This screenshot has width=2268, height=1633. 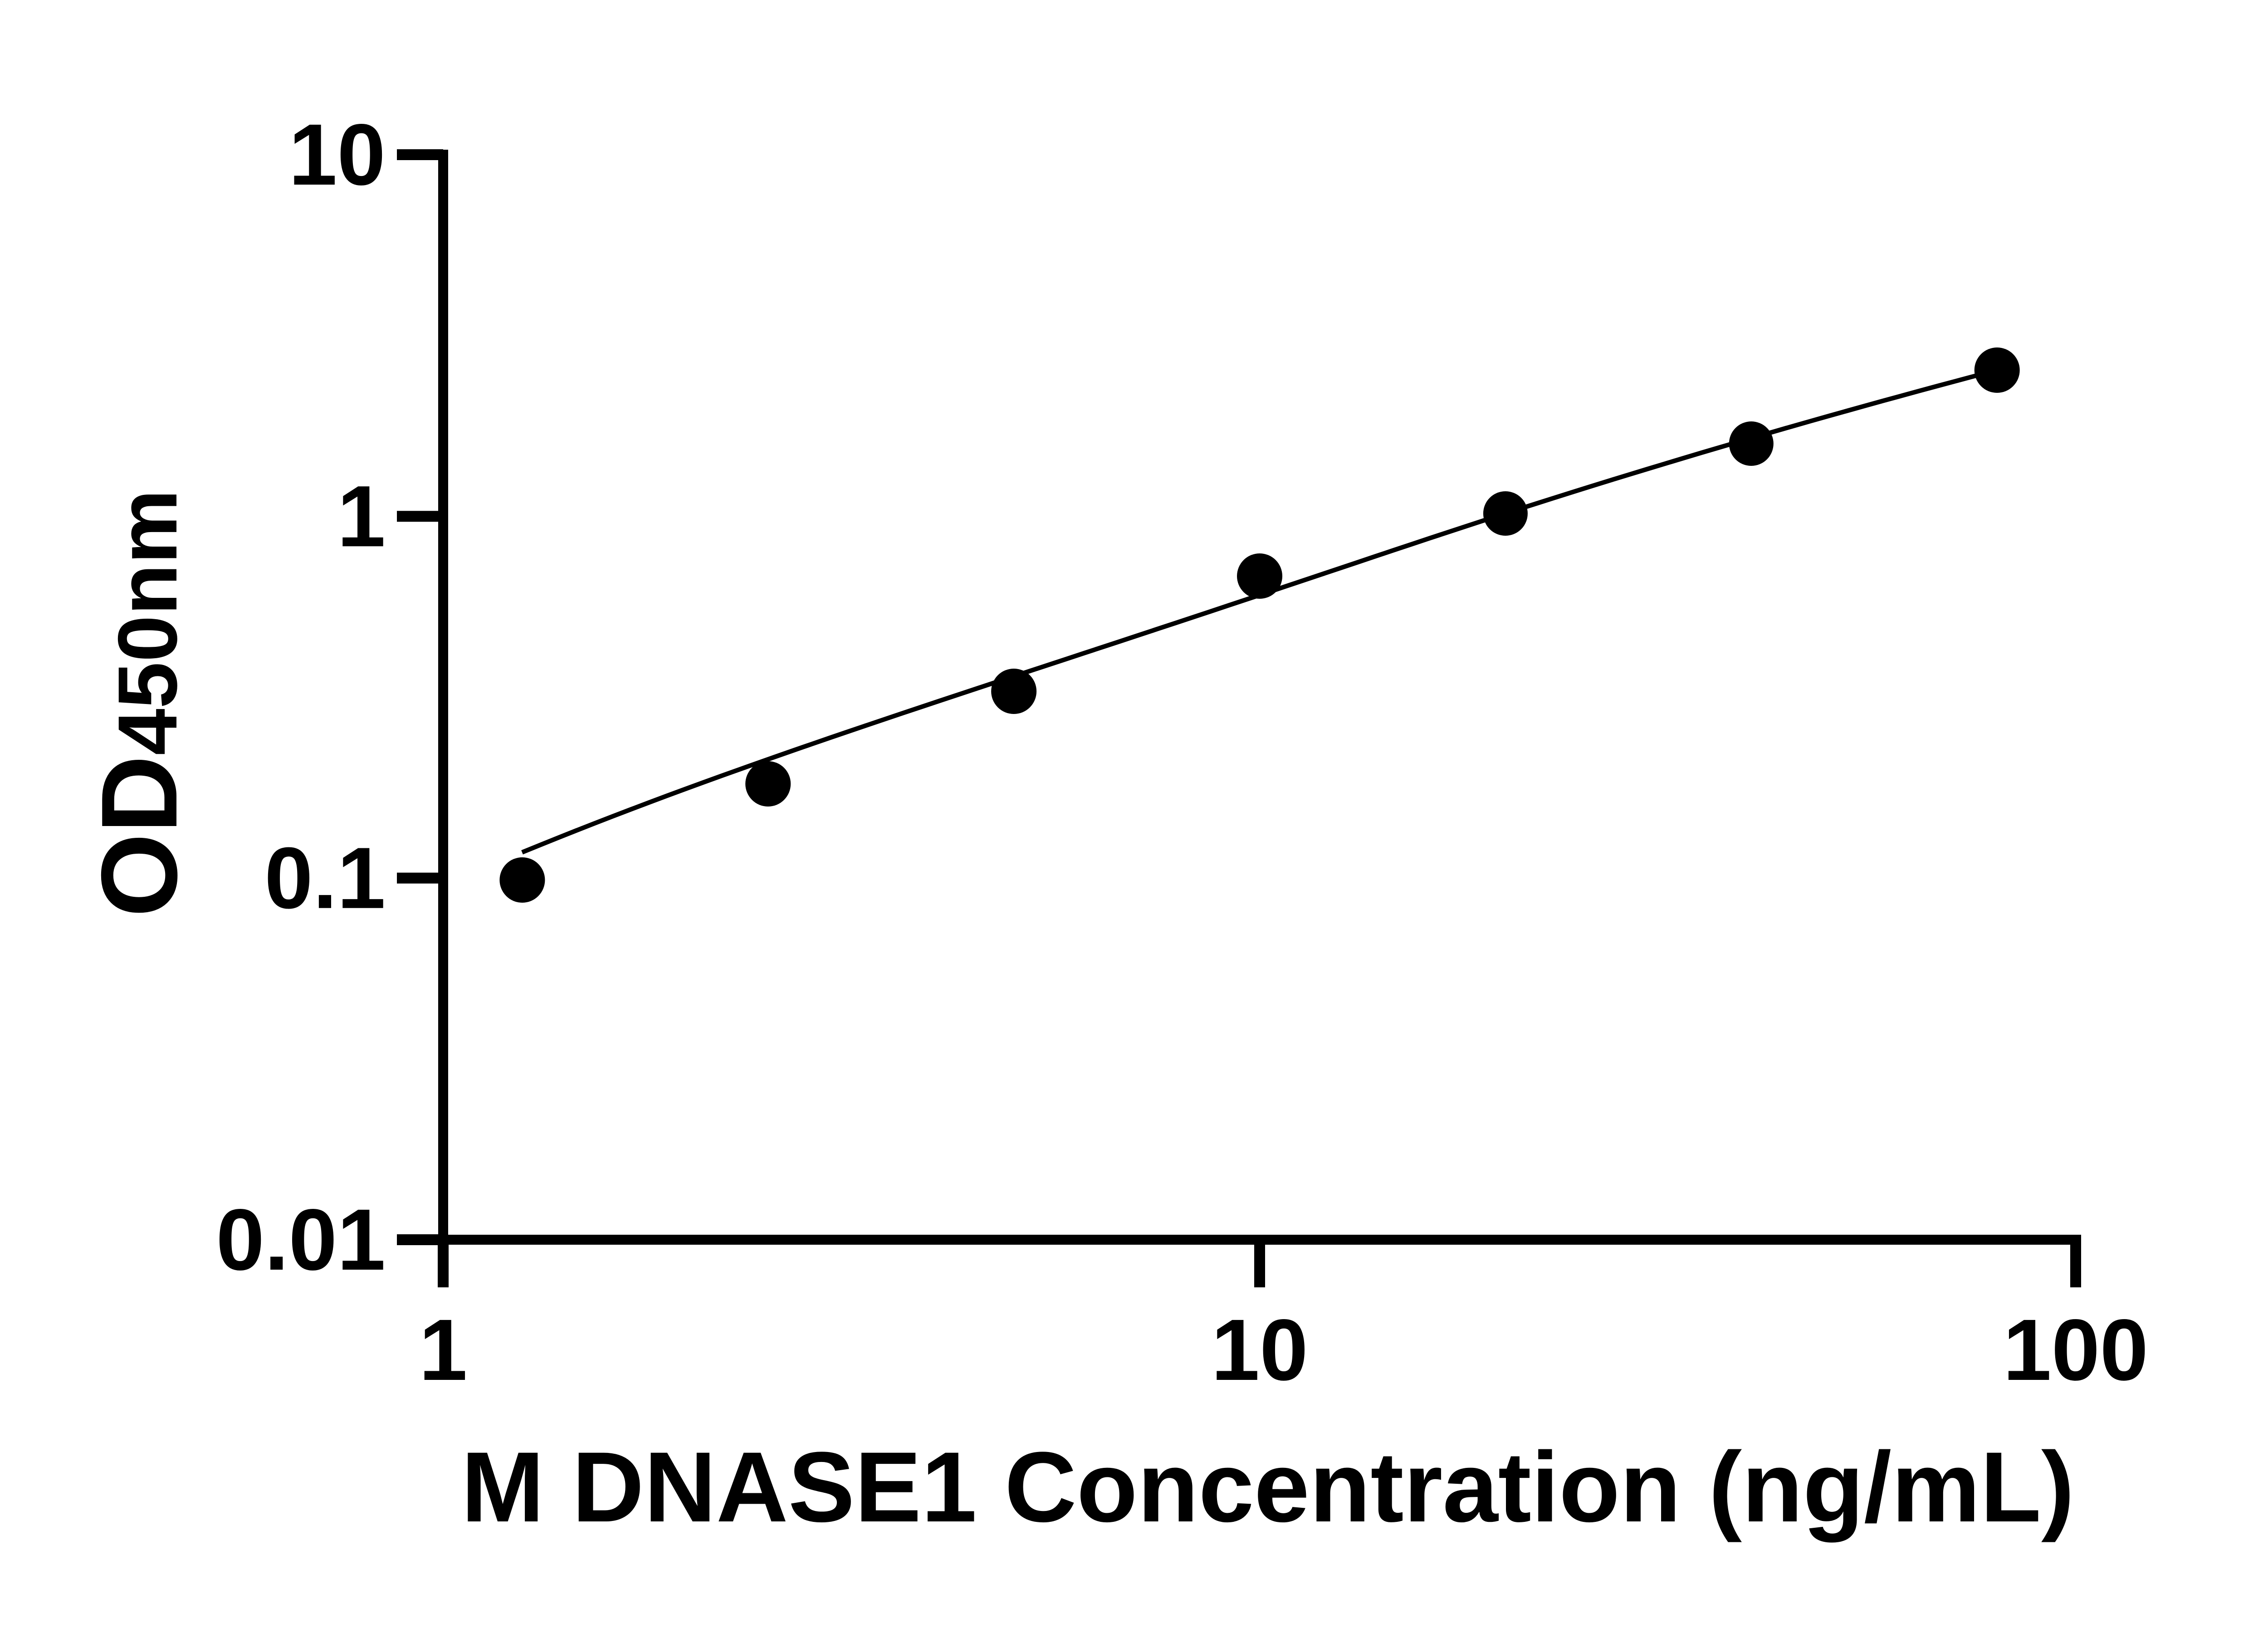 What do you see at coordinates (140, 703) in the screenshot?
I see `svg-text: OD450nm` at bounding box center [140, 703].